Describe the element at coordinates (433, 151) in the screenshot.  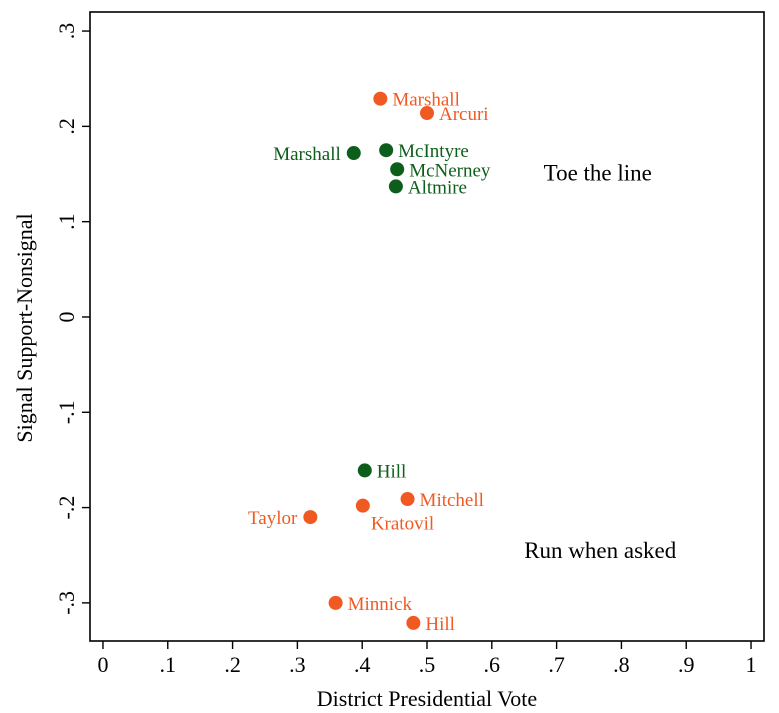
I see `point-label: McIntyre` at that location.